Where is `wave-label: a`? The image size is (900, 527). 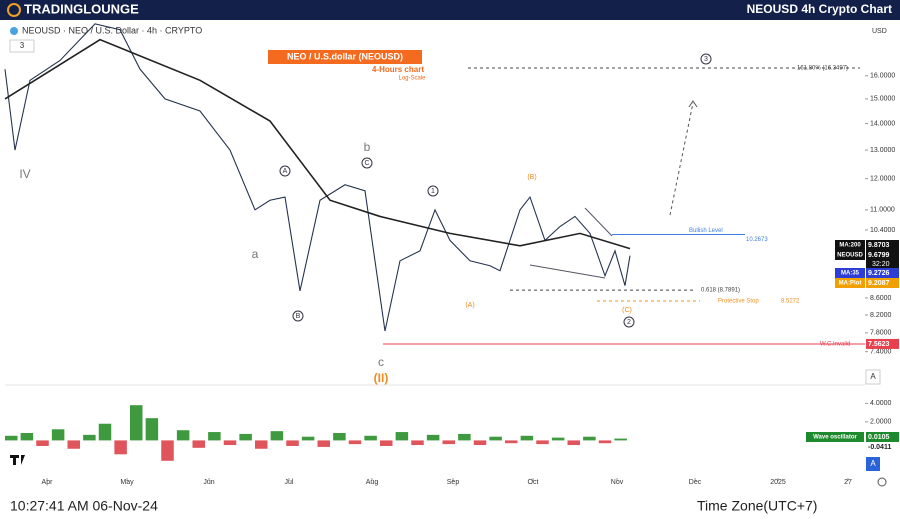 wave-label: a is located at coordinates (255, 254).